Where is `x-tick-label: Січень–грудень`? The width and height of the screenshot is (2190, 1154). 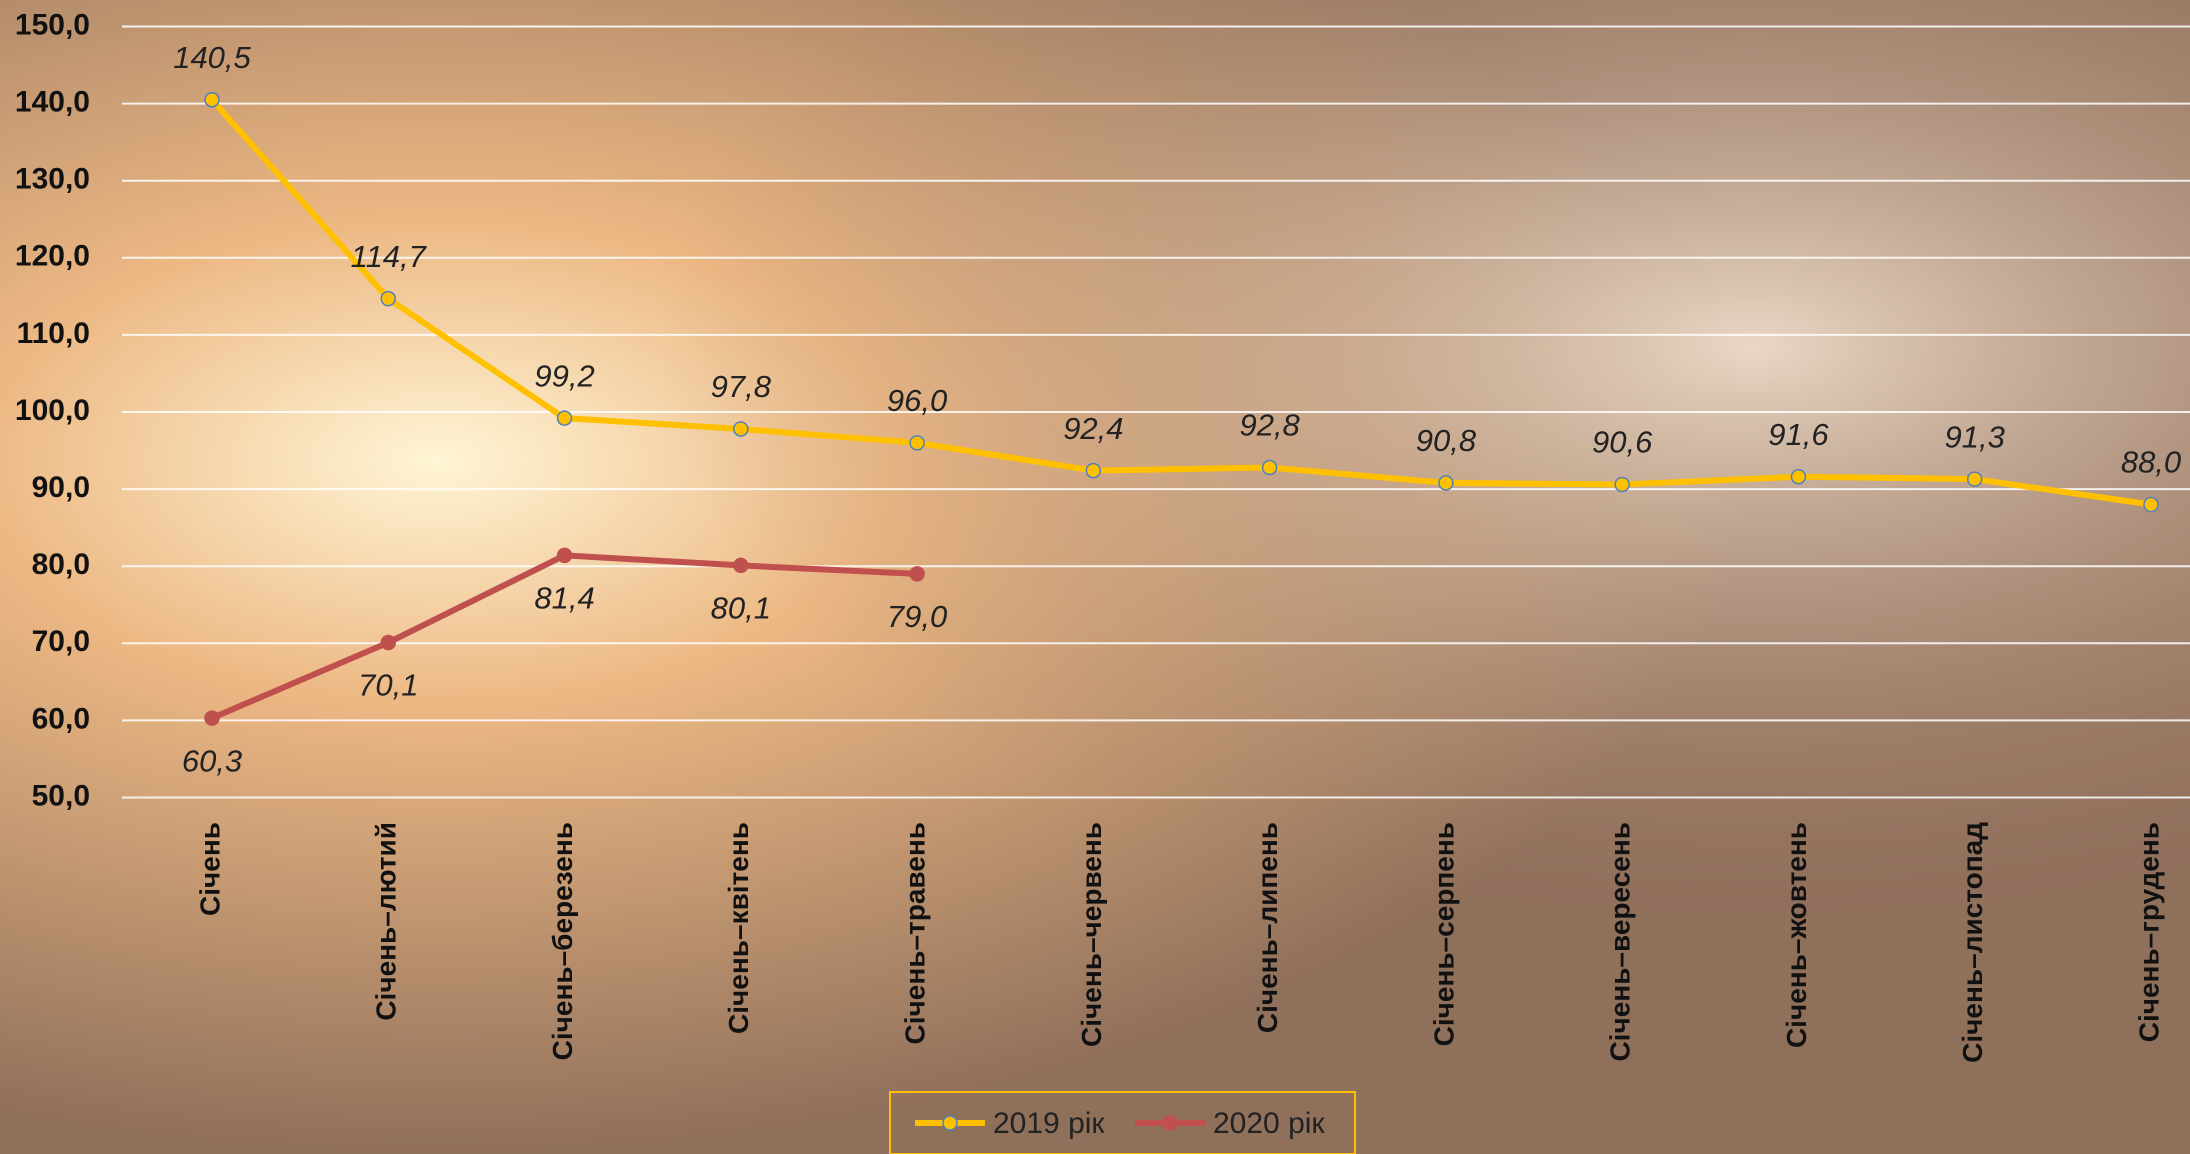 x-tick-label: Січень–грудень is located at coordinates (2148, 932).